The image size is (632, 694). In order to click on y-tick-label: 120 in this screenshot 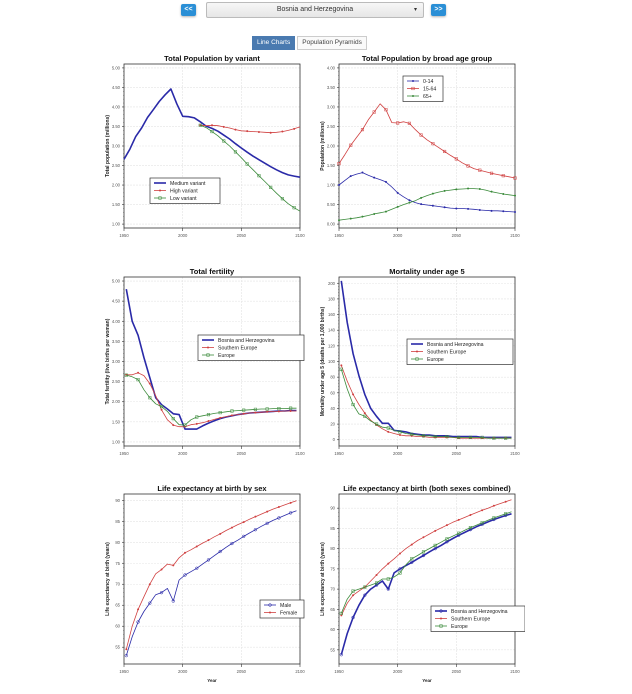, I will do `click(332, 345)`.